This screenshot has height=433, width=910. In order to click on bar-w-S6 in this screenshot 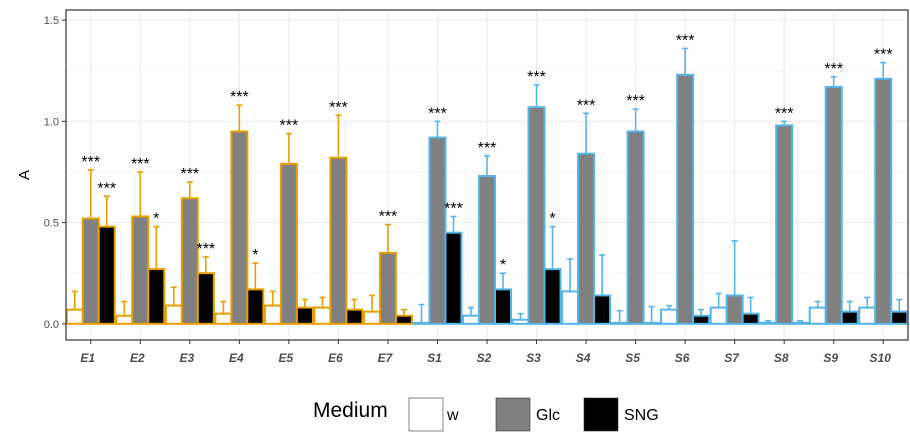, I will do `click(669, 316)`.